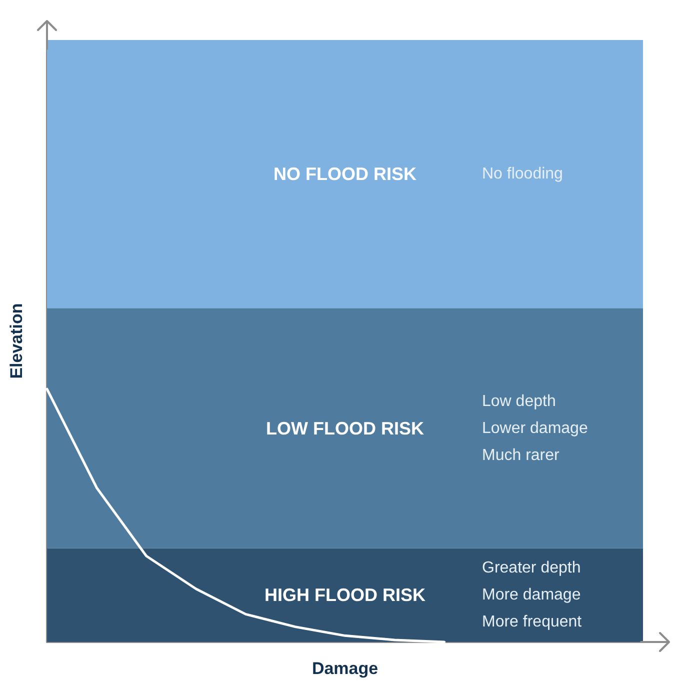 The image size is (683, 682). Describe the element at coordinates (345, 174) in the screenshot. I see `band-label: NO FLOOD RISK` at that location.